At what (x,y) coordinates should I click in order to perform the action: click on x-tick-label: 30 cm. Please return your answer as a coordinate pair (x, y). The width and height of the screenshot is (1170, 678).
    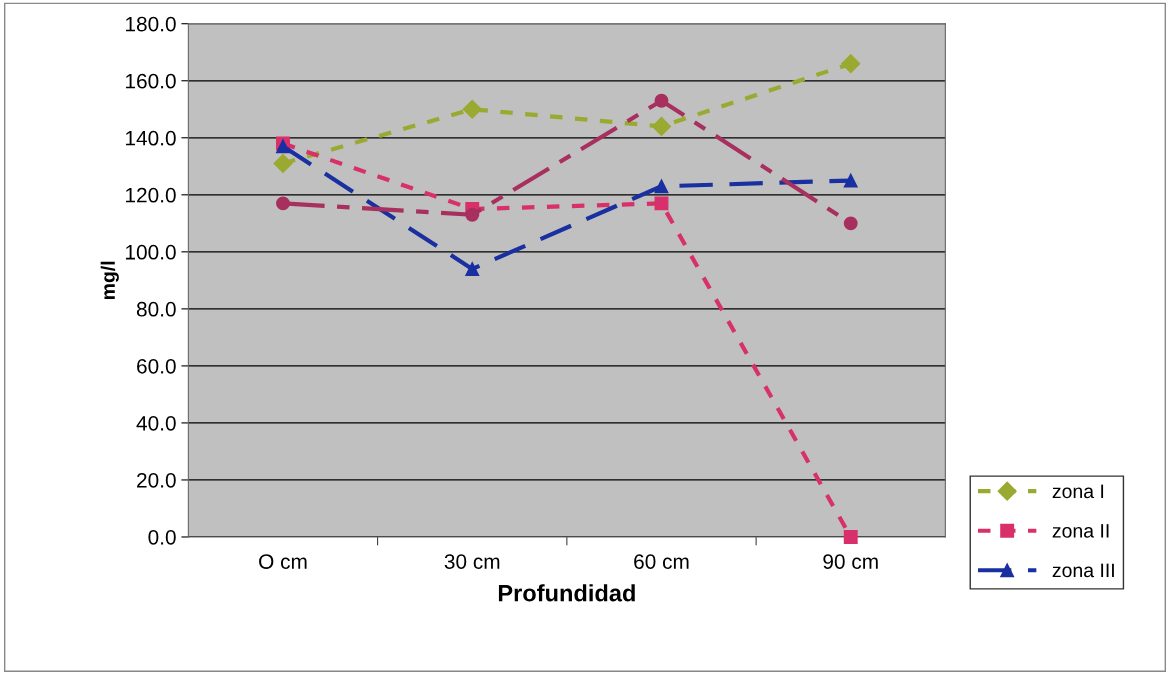
    Looking at the image, I should click on (472, 561).